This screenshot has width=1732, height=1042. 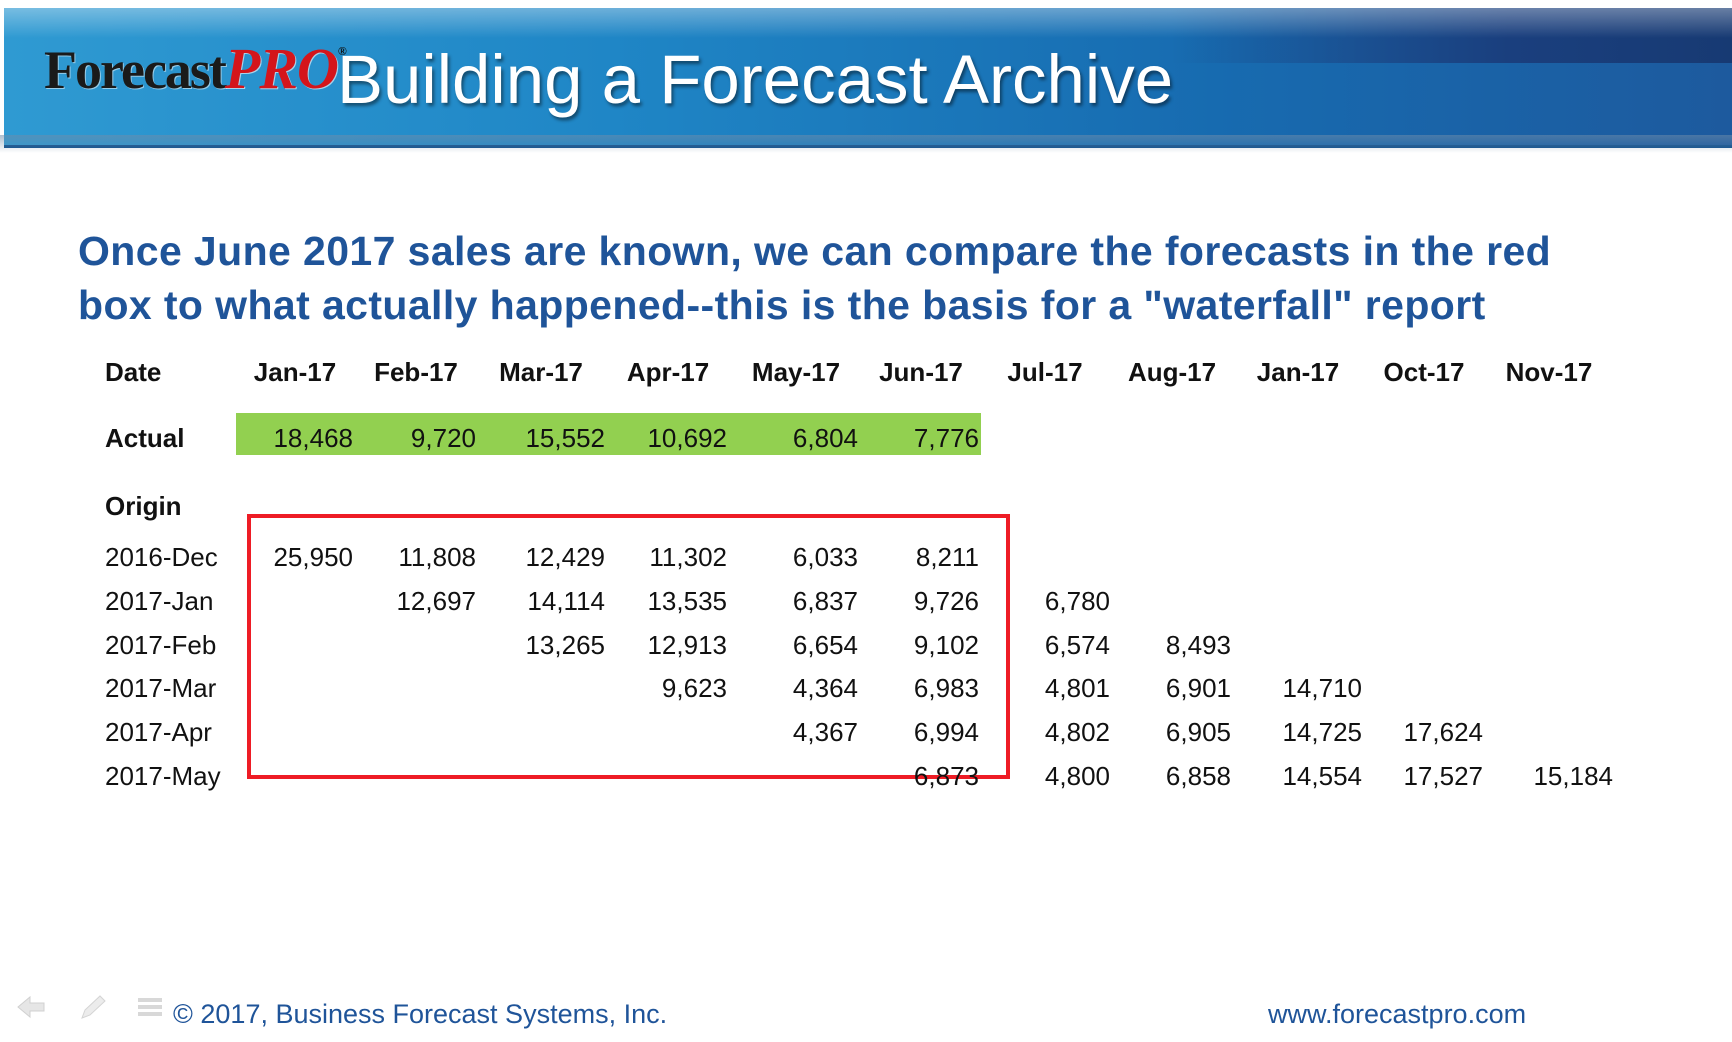 I want to click on forecast-value: 6,983, so click(x=946, y=688).